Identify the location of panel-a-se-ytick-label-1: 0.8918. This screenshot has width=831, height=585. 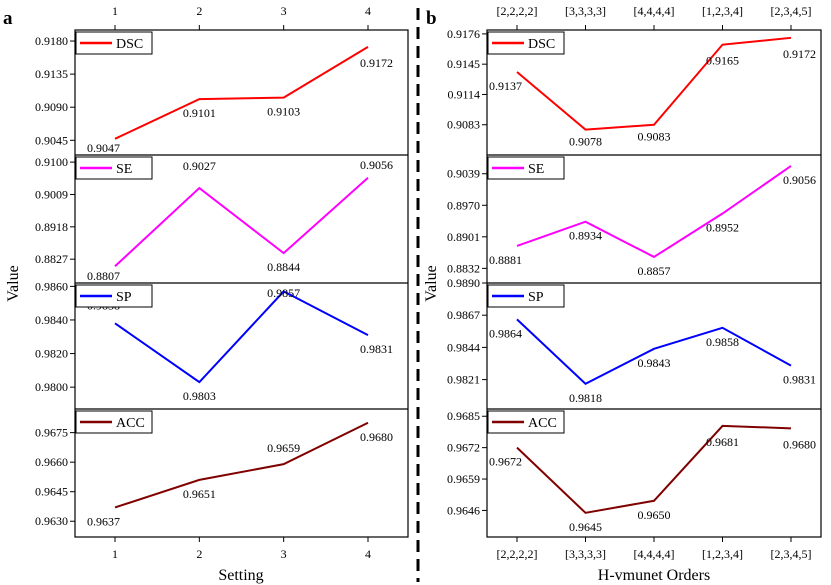
(51, 227).